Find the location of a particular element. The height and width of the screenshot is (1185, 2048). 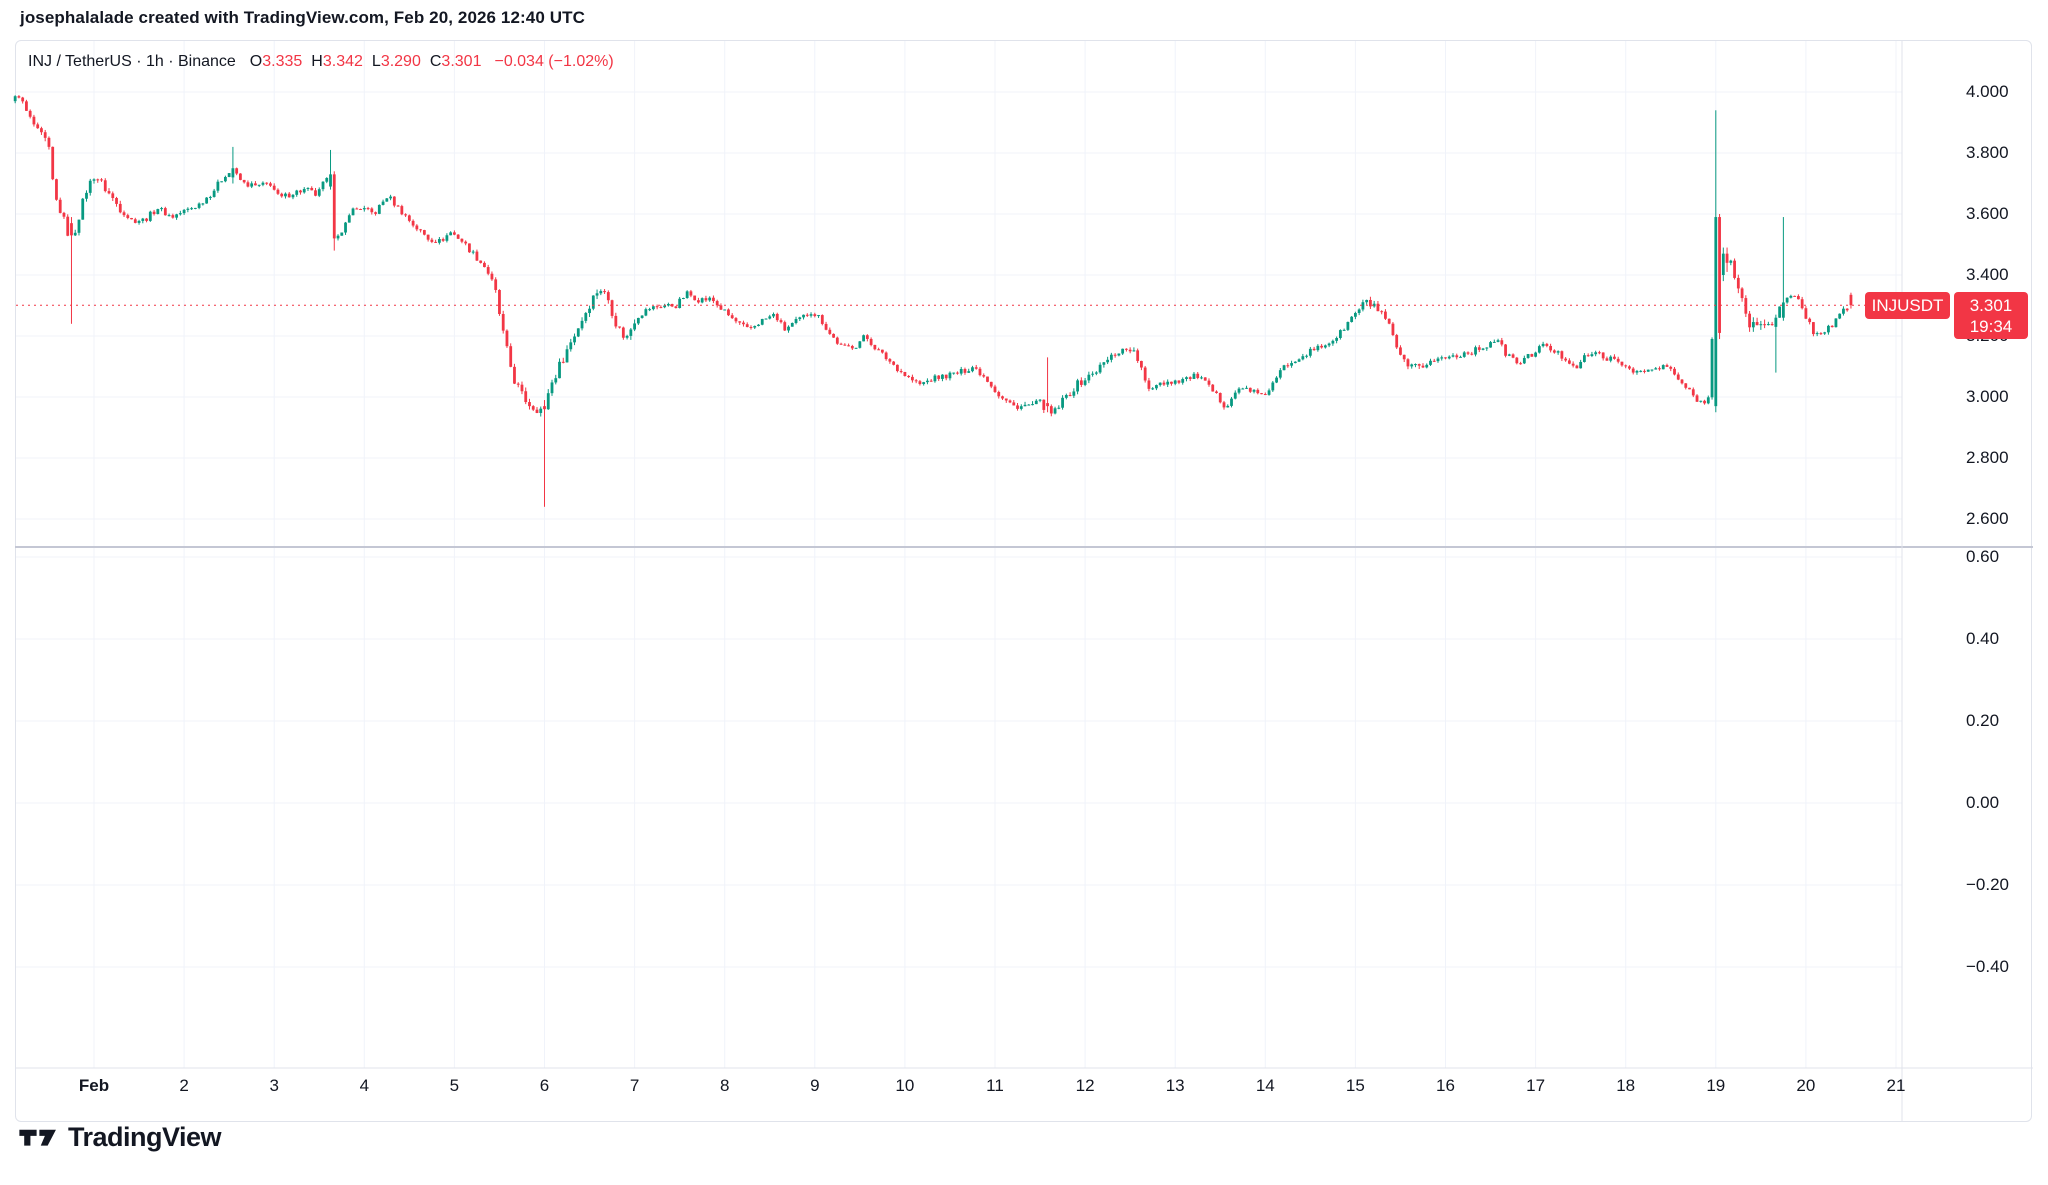

time-tick-label: 9 is located at coordinates (815, 1085).